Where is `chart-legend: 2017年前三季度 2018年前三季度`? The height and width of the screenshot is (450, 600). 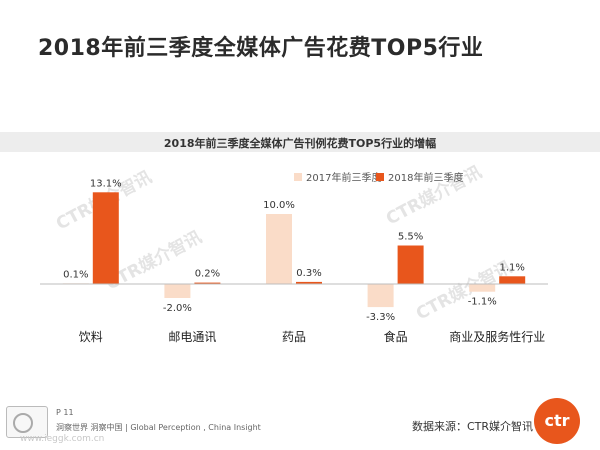
chart-legend: 2017年前三季度 2018年前三季度 is located at coordinates (378, 177).